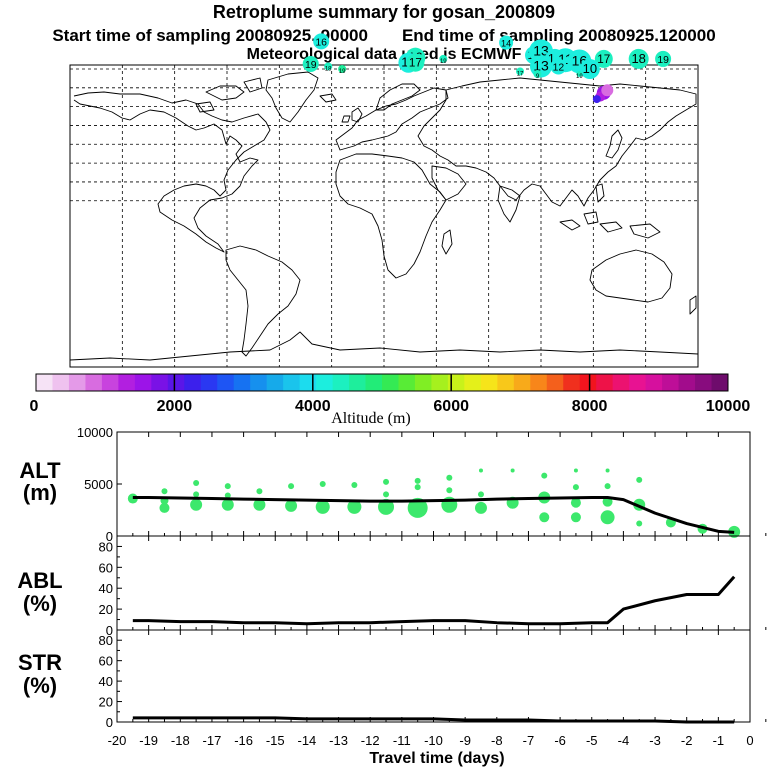  What do you see at coordinates (106, 661) in the screenshot?
I see `str-ytick-label: 60` at bounding box center [106, 661].